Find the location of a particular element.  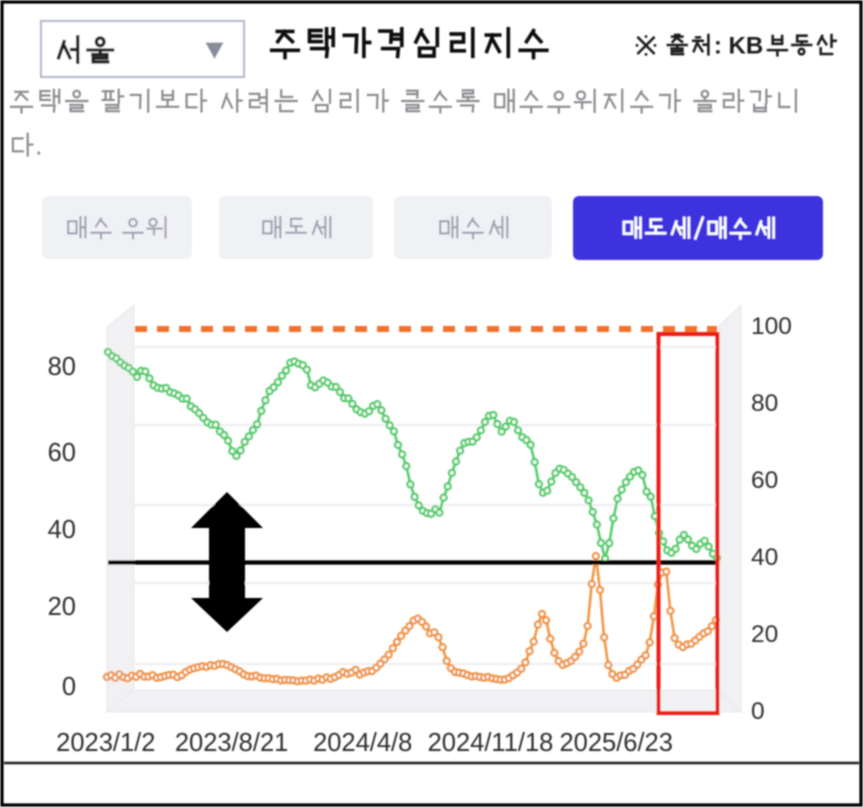

svg-text: 2024/4/8 is located at coordinates (362, 743).